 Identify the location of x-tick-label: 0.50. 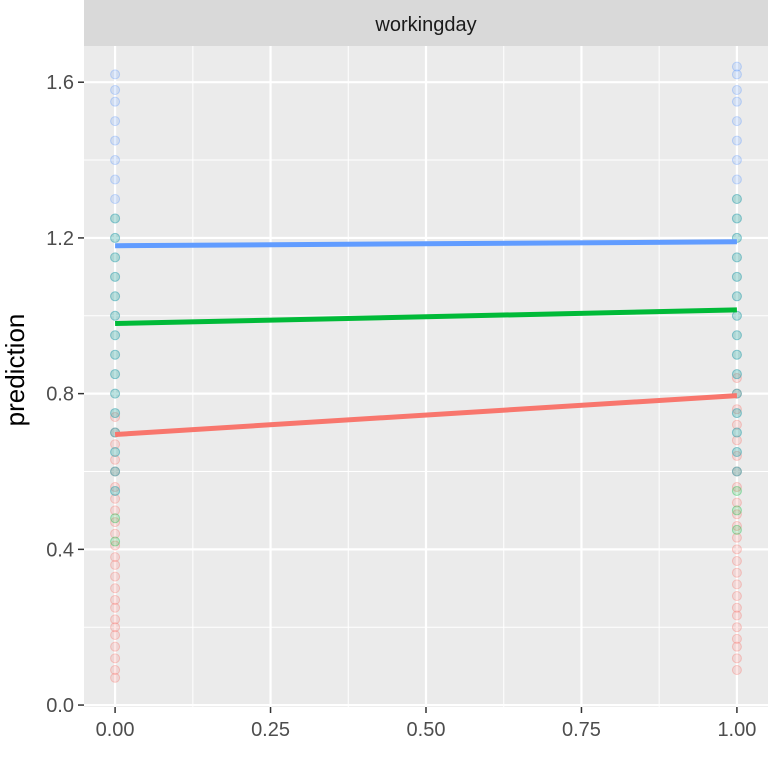
(426, 730).